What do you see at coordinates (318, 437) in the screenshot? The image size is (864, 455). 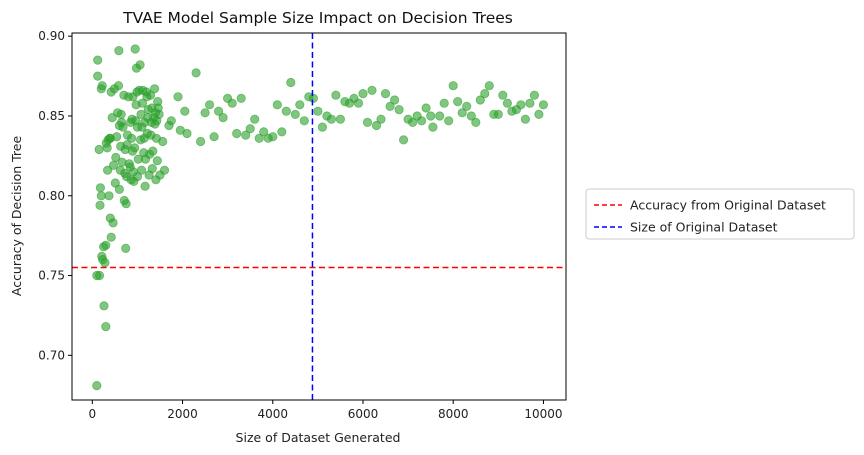 I see `x-axis-title: Size of Dataset Generated` at bounding box center [318, 437].